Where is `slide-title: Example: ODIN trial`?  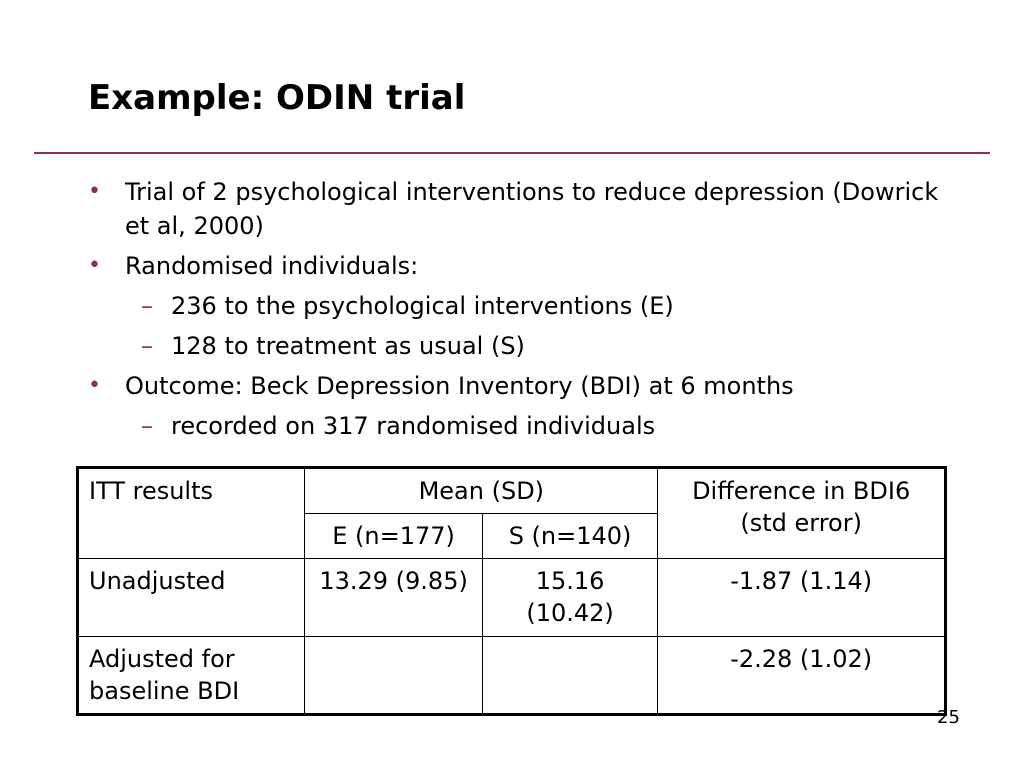 slide-title: Example: ODIN trial is located at coordinates (277, 98).